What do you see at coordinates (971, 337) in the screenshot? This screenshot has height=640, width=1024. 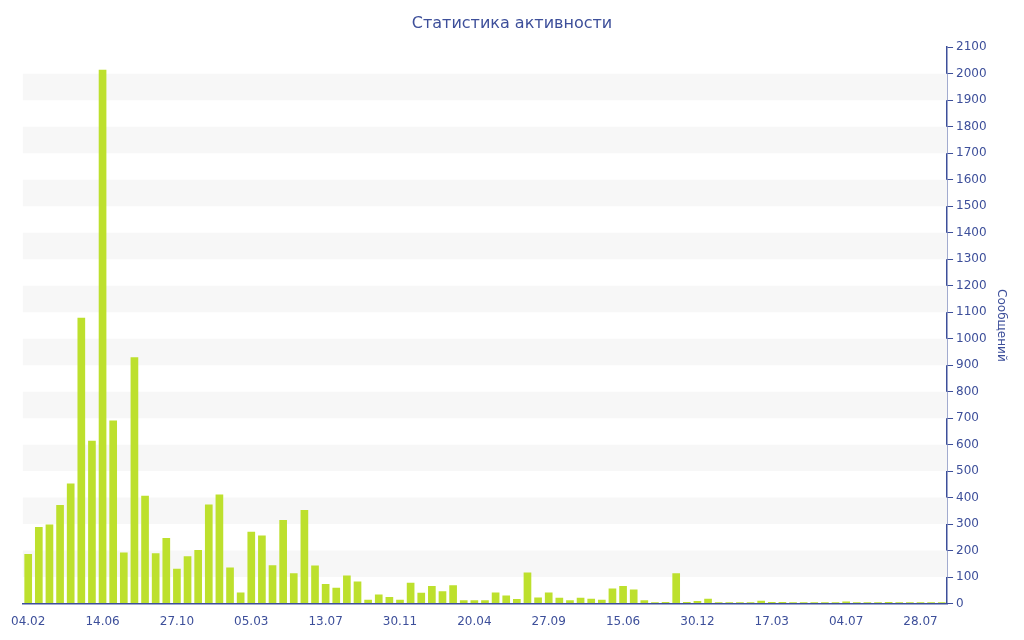 I see `y-tick-label: 1000` at bounding box center [971, 337].